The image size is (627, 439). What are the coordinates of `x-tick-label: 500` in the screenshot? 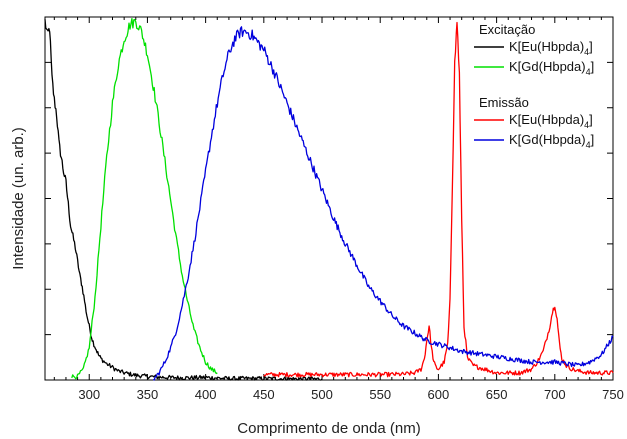 It's located at (322, 394).